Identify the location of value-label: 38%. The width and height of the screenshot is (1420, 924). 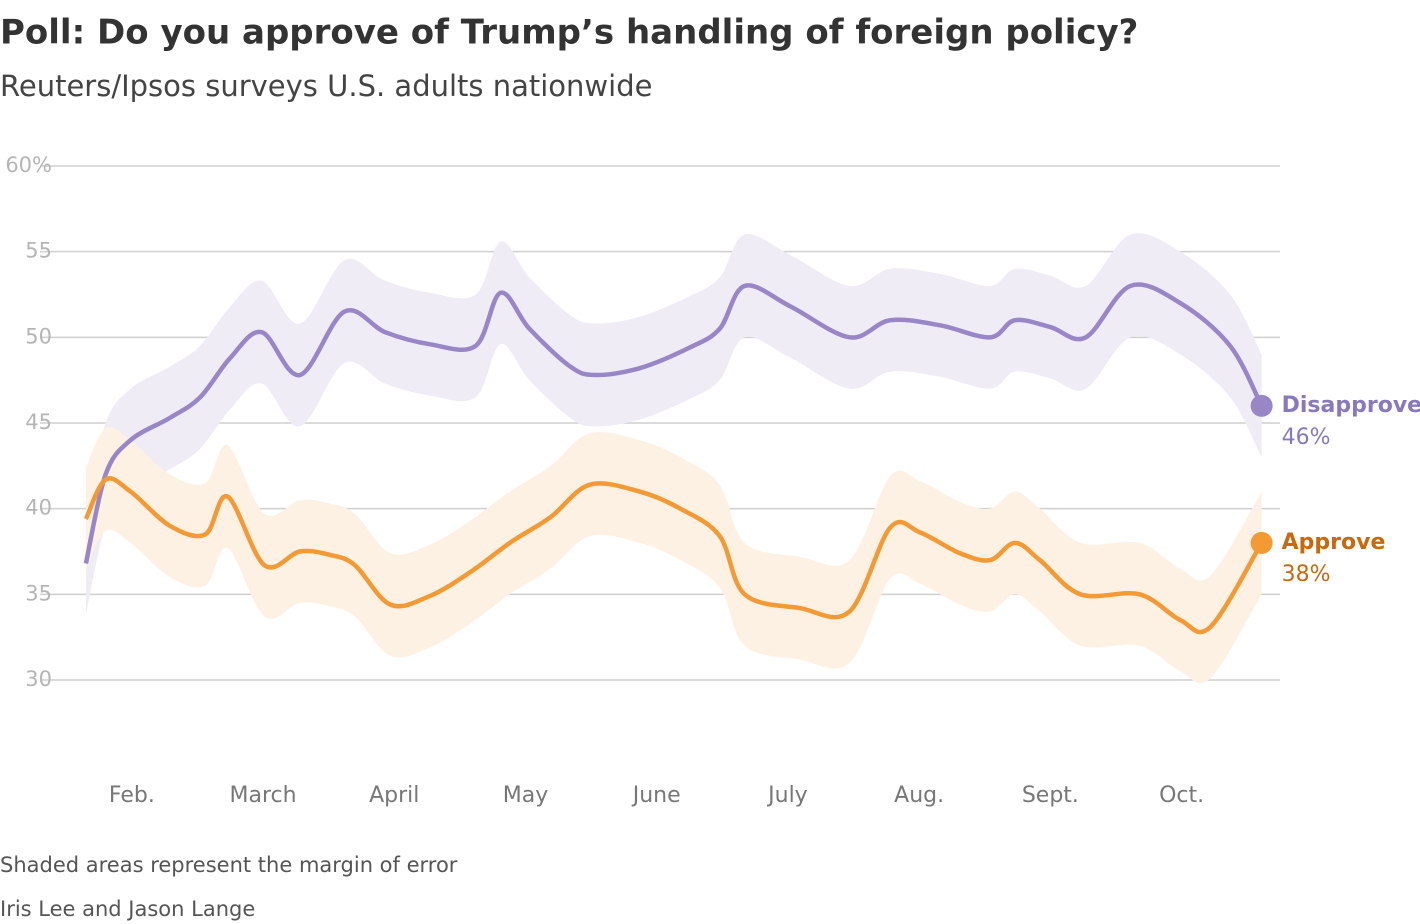
(1306, 574).